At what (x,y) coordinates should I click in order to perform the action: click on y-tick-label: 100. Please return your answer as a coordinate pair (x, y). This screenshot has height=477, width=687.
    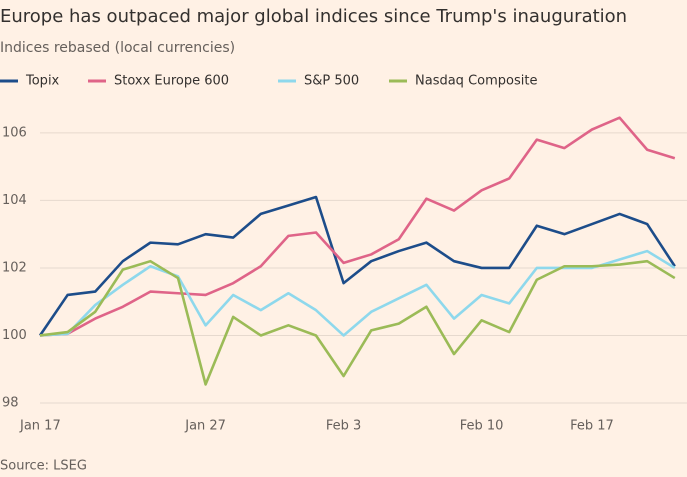
    Looking at the image, I should click on (14, 335).